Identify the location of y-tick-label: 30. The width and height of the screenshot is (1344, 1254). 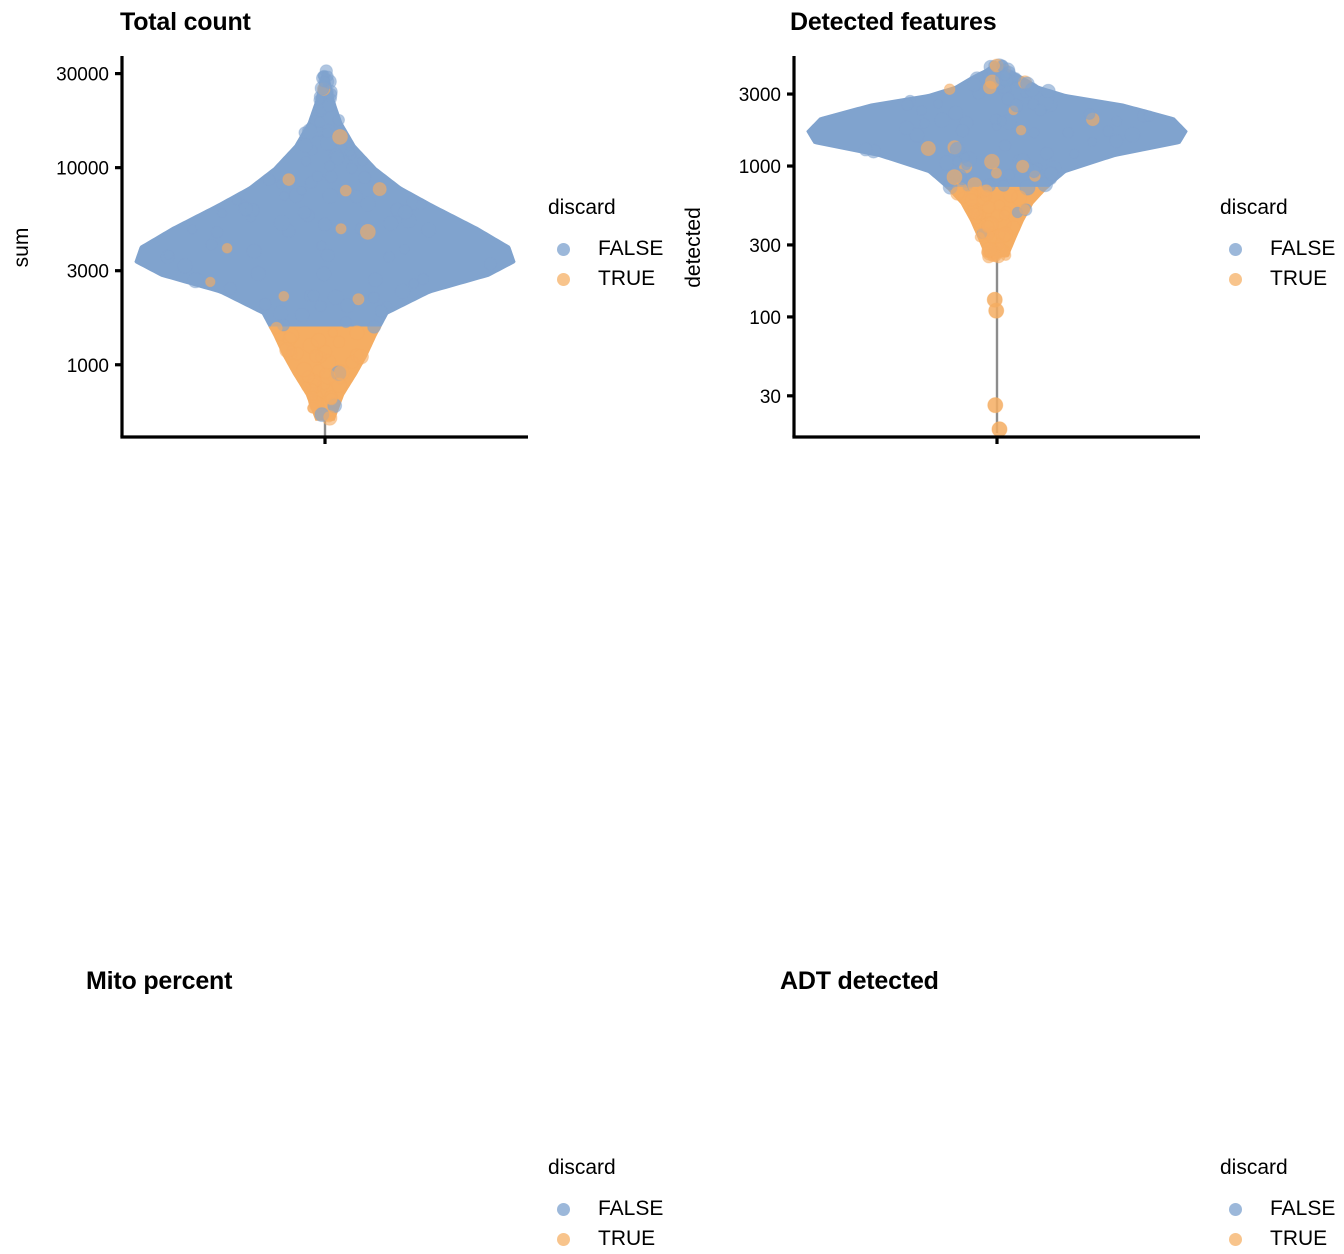
(770, 397).